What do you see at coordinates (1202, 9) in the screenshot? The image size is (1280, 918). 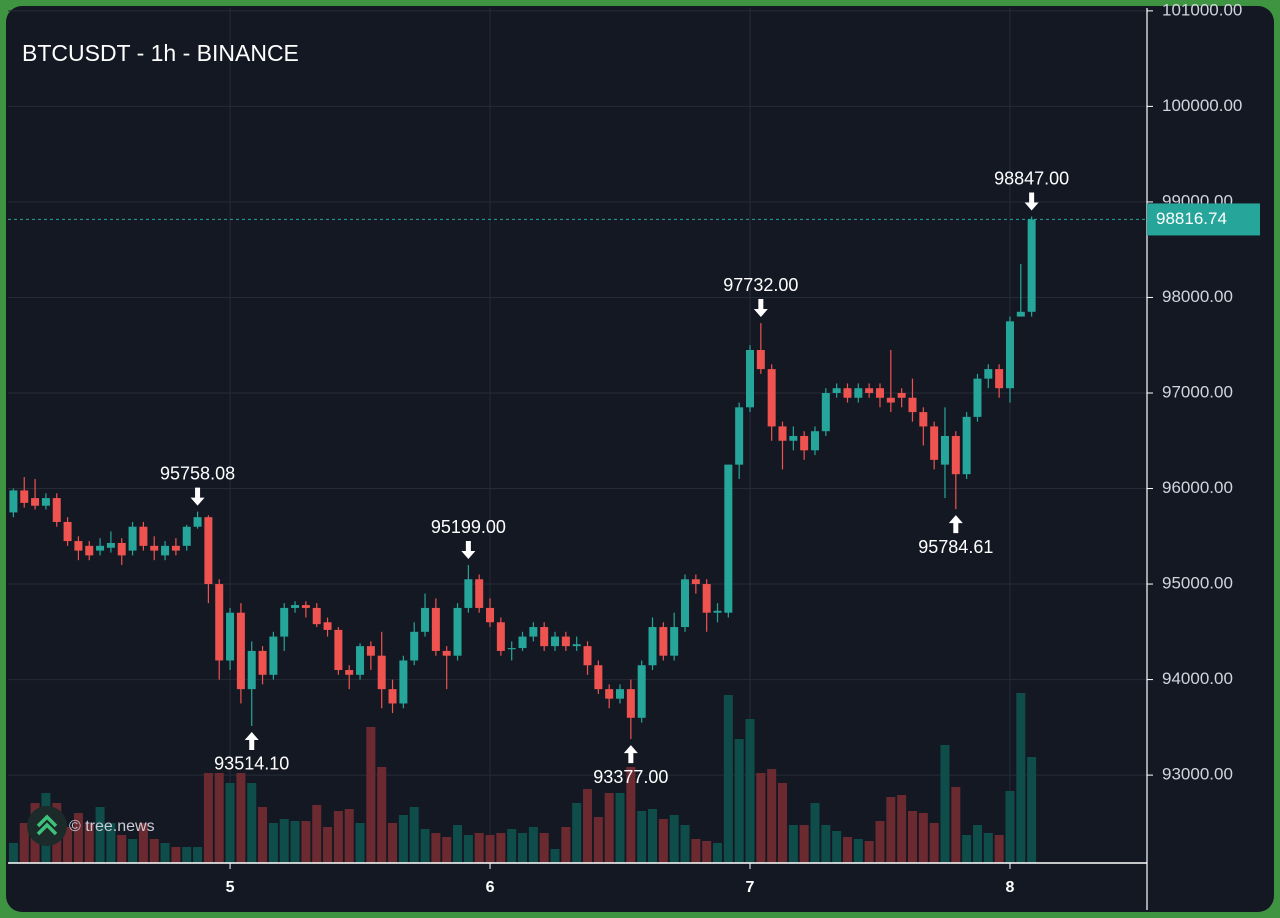 I see `y-tick-label: 101000.00` at bounding box center [1202, 9].